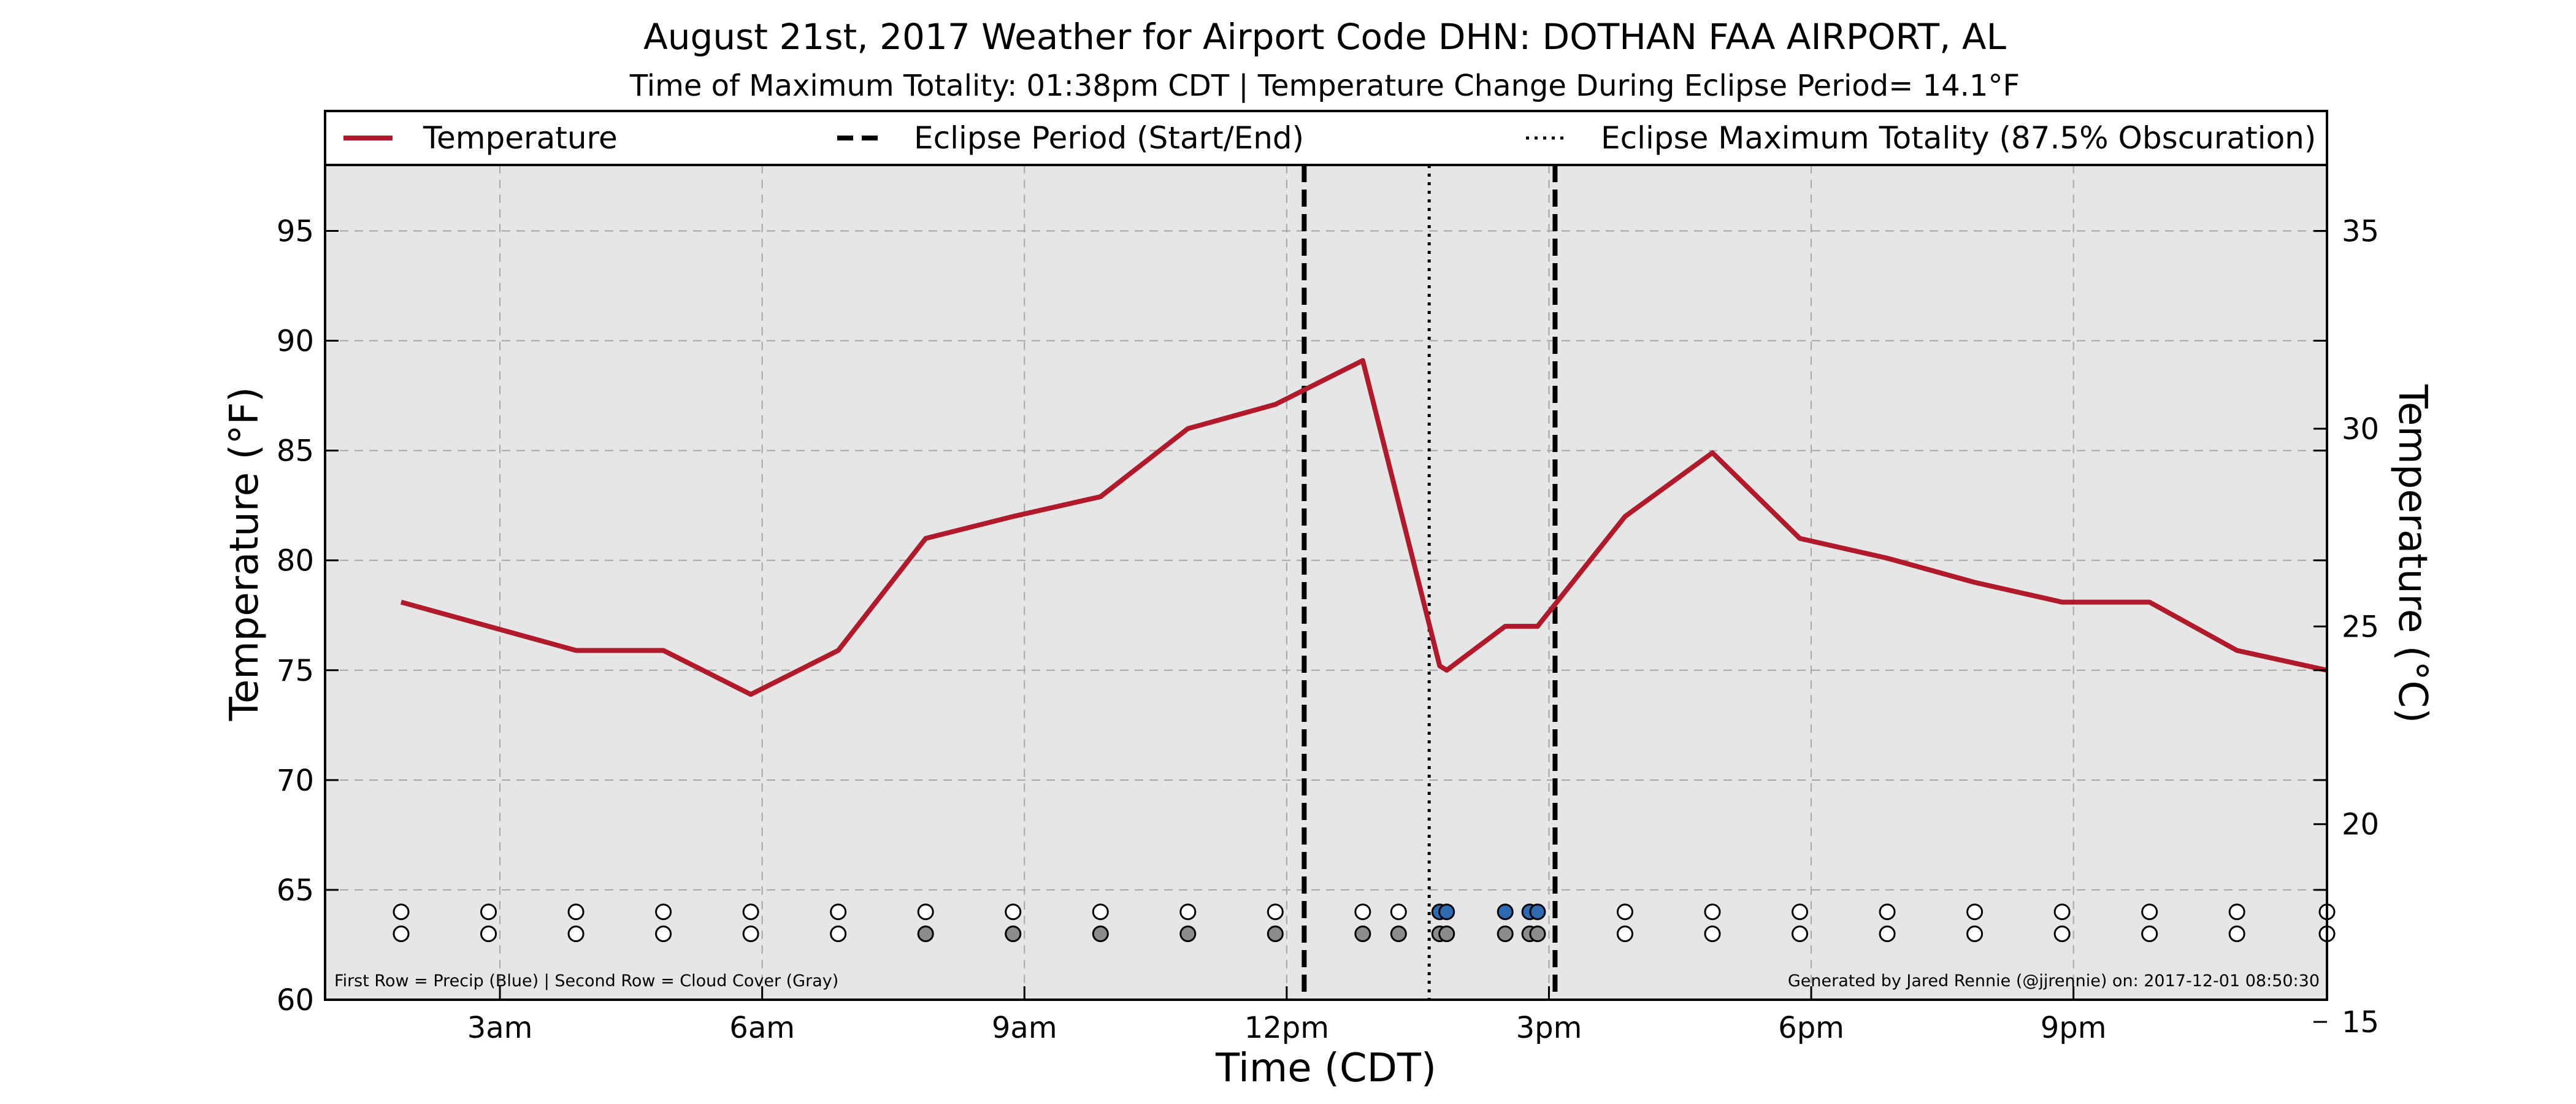 The height and width of the screenshot is (1104, 2576). What do you see at coordinates (520, 138) in the screenshot?
I see `legend-label: Temperature` at bounding box center [520, 138].